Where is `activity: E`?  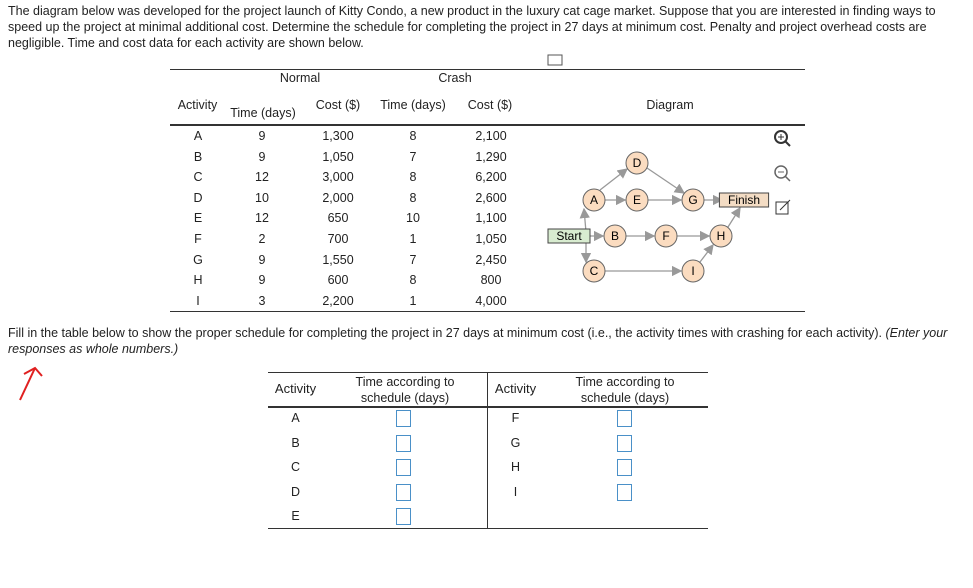 activity: E is located at coordinates (295, 516).